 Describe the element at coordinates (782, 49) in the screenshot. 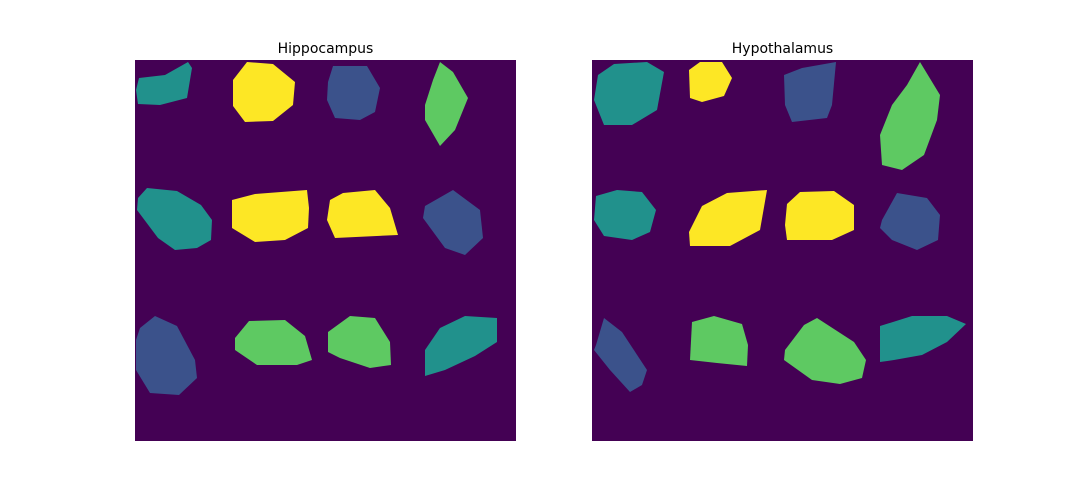

I see `hypothalamus-title: Hypothalamus` at that location.